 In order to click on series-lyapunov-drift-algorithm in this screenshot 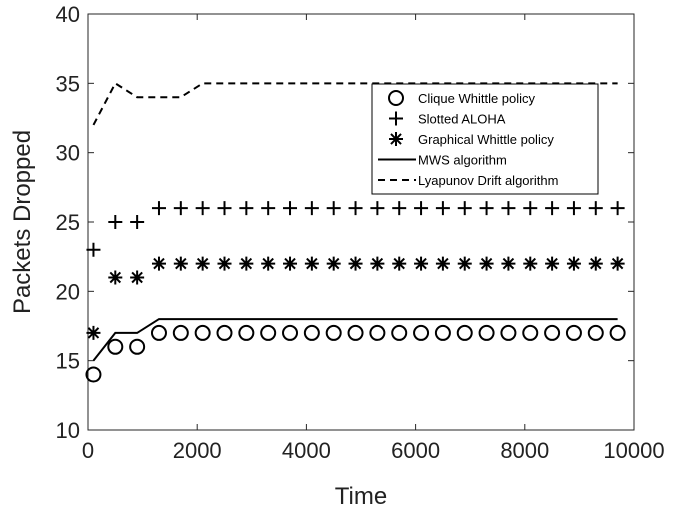, I will do `click(355, 103)`.